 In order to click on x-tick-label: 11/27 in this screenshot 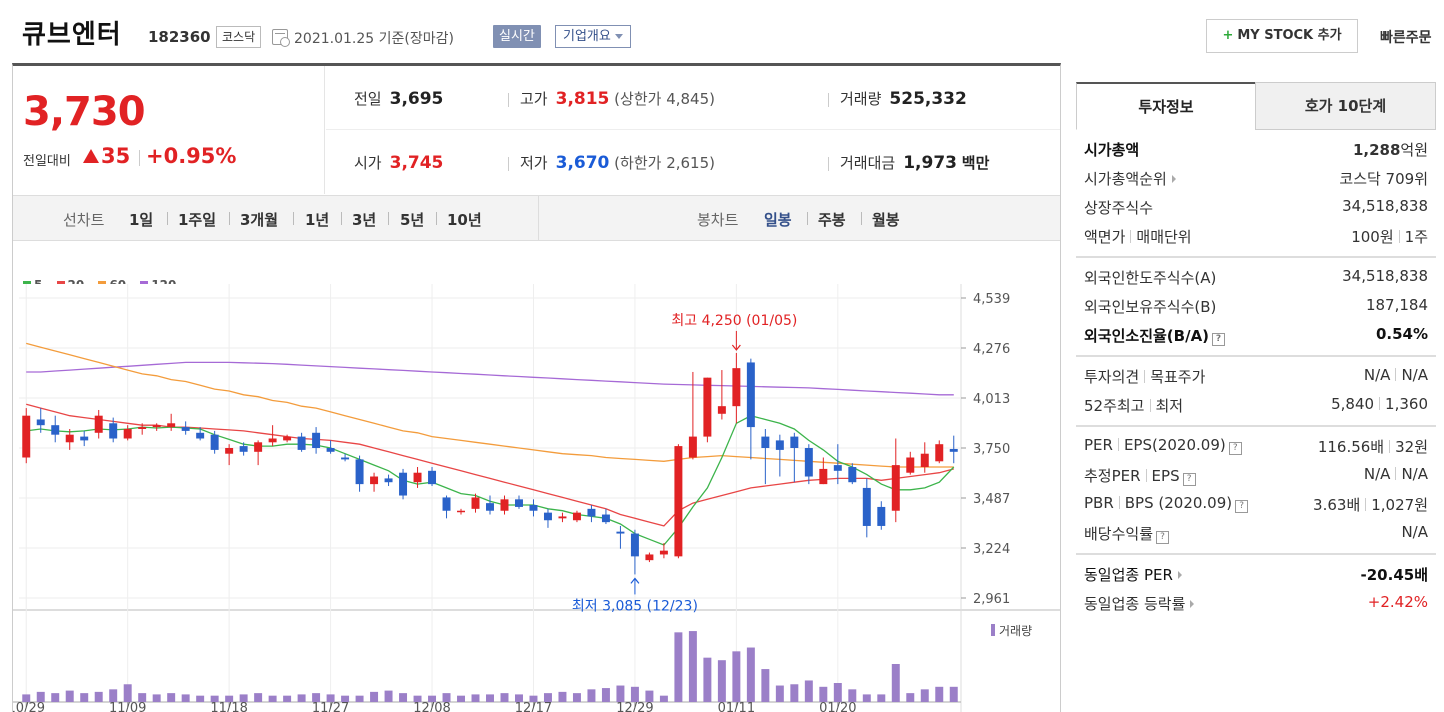, I will do `click(330, 706)`.